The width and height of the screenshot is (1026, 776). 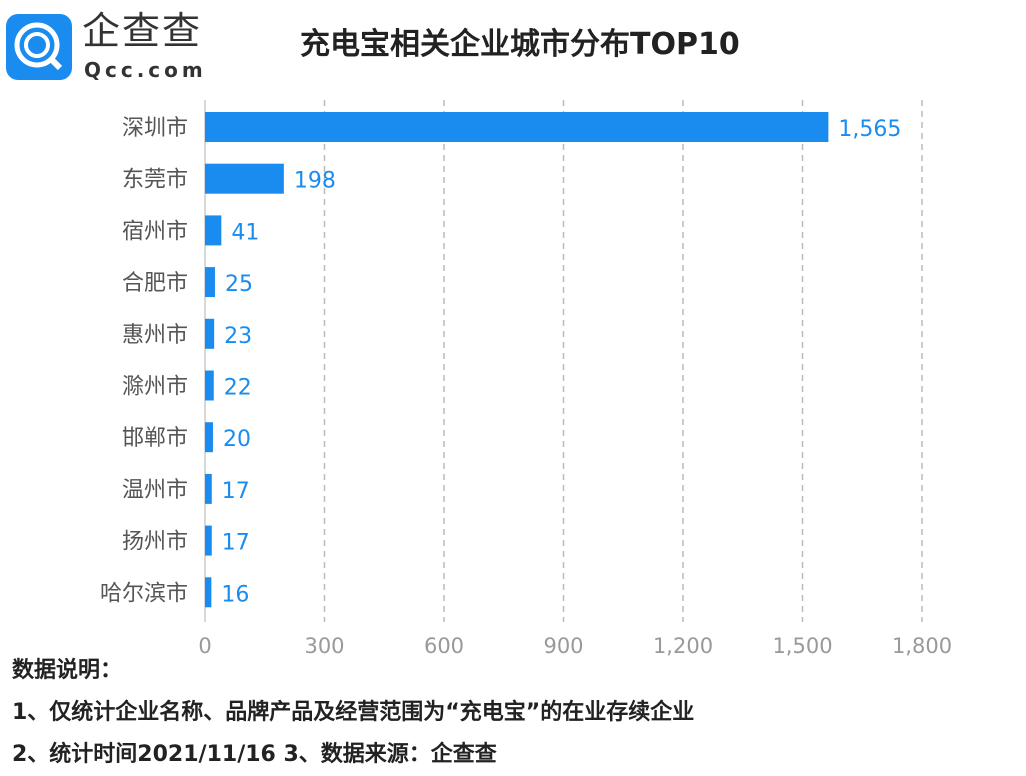 I want to click on chart-title: 充电宝相关企业城市分布TOP10, so click(x=520, y=44).